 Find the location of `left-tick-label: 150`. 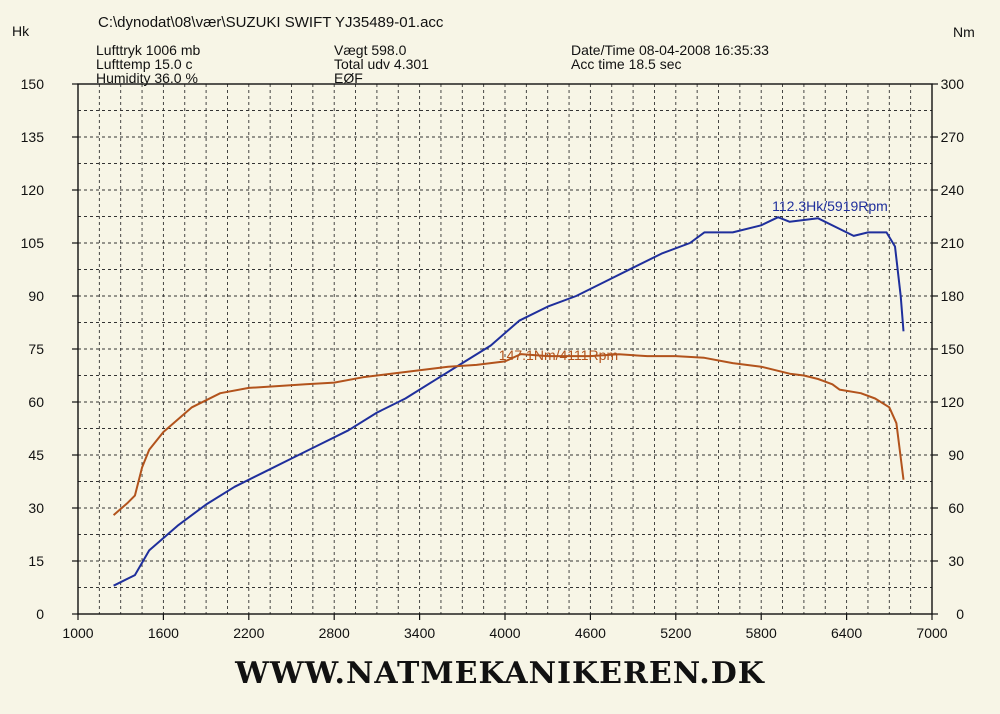

left-tick-label: 150 is located at coordinates (33, 84).